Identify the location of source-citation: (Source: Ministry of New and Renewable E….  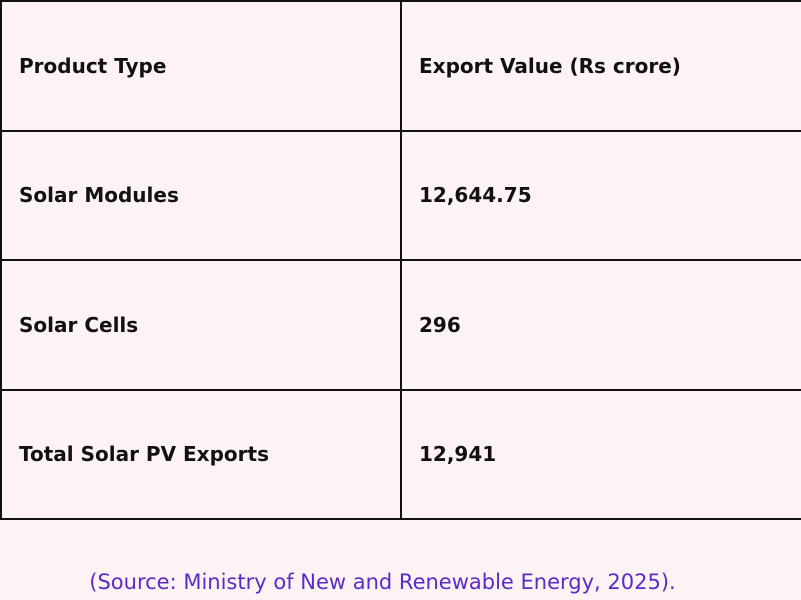
(382, 582).